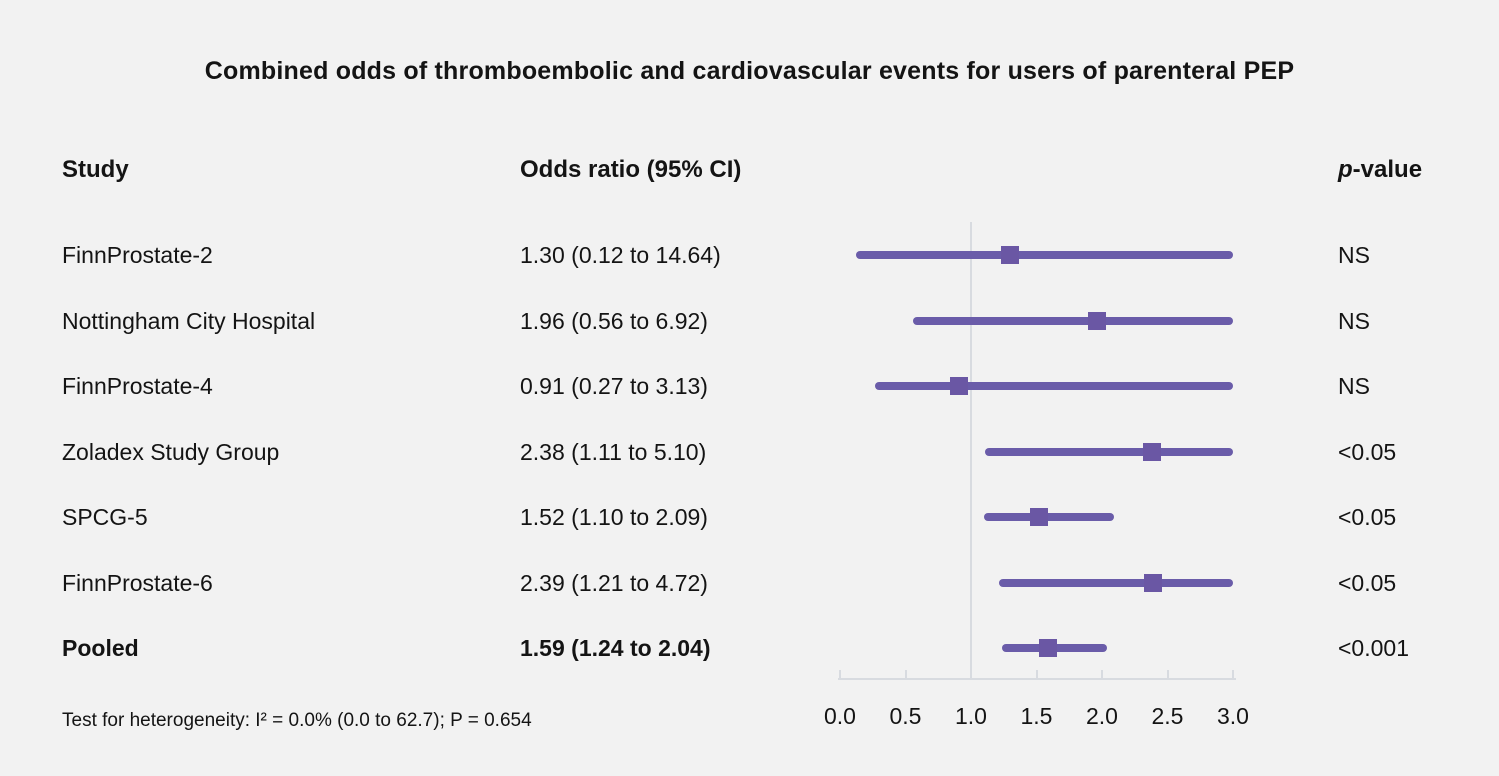  I want to click on study-label: FinnProstate-4, so click(137, 386).